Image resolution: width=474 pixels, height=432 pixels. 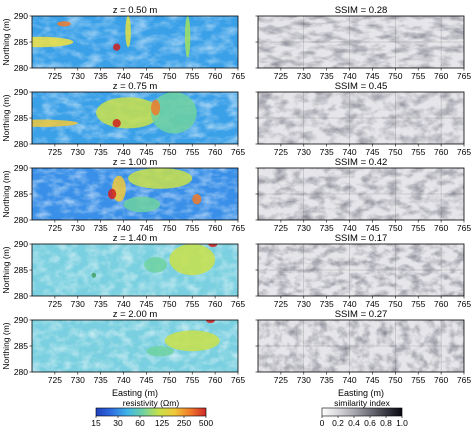 What do you see at coordinates (364, 413) in the screenshot?
I see `similarity-colorbar: similarity index 0 0.2 0.4 0.6 0.8 1.0` at bounding box center [364, 413].